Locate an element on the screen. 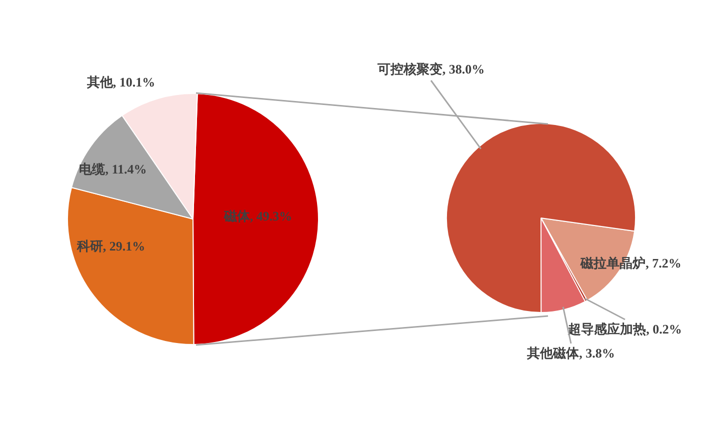 The image size is (702, 437). slice-label: 可控核聚变, 38.0% is located at coordinates (430, 68).